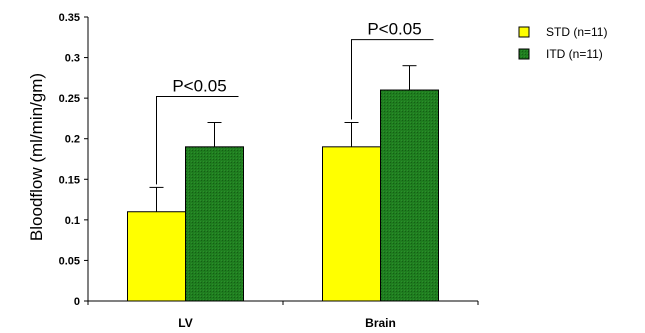  I want to click on y-tick-label: 0.1, so click(72, 221).